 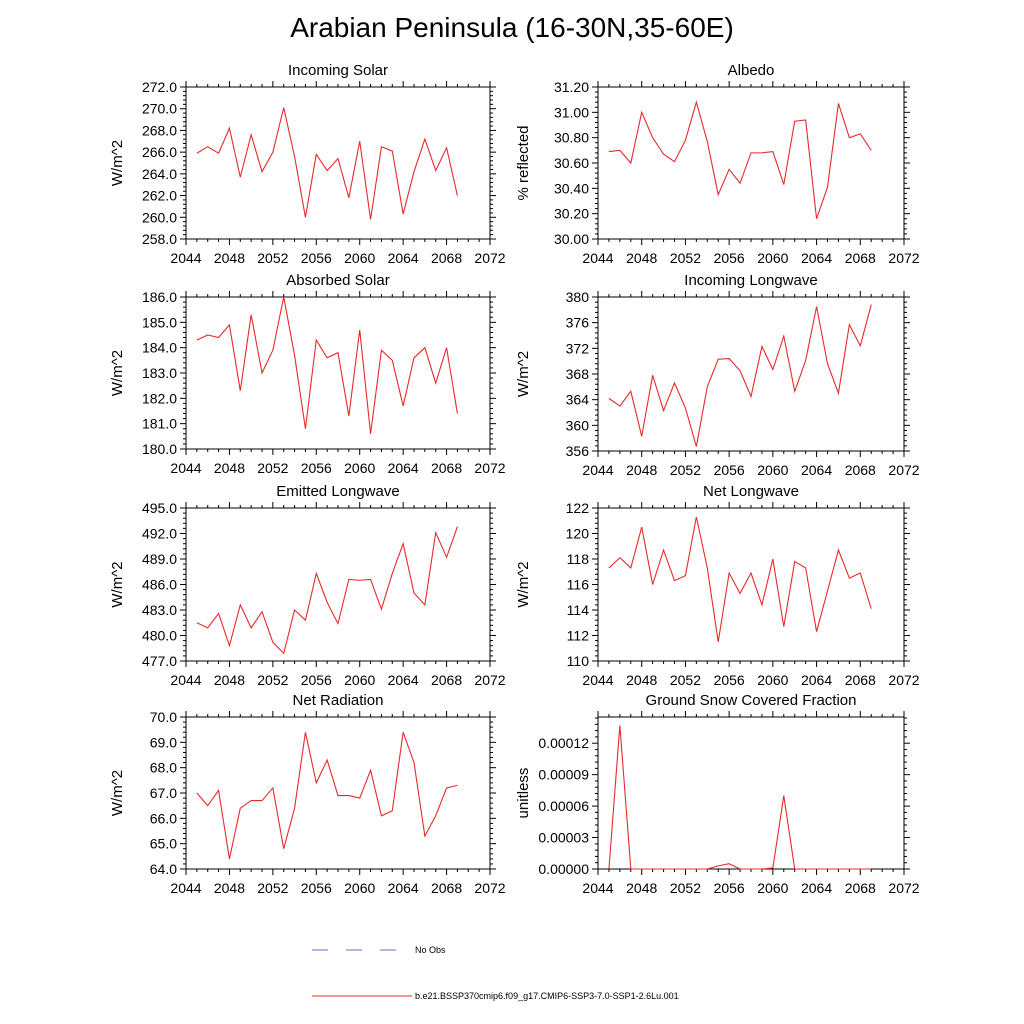 What do you see at coordinates (159, 398) in the screenshot?
I see `y-tick-label: 182.0` at bounding box center [159, 398].